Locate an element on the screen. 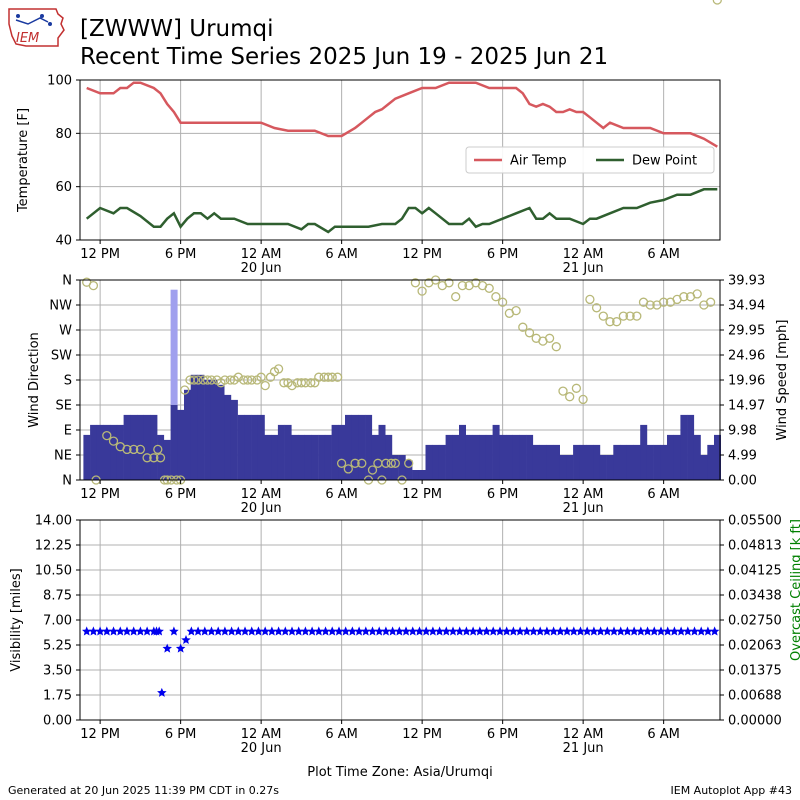  x-tick-label: 12 AM is located at coordinates (583, 254).